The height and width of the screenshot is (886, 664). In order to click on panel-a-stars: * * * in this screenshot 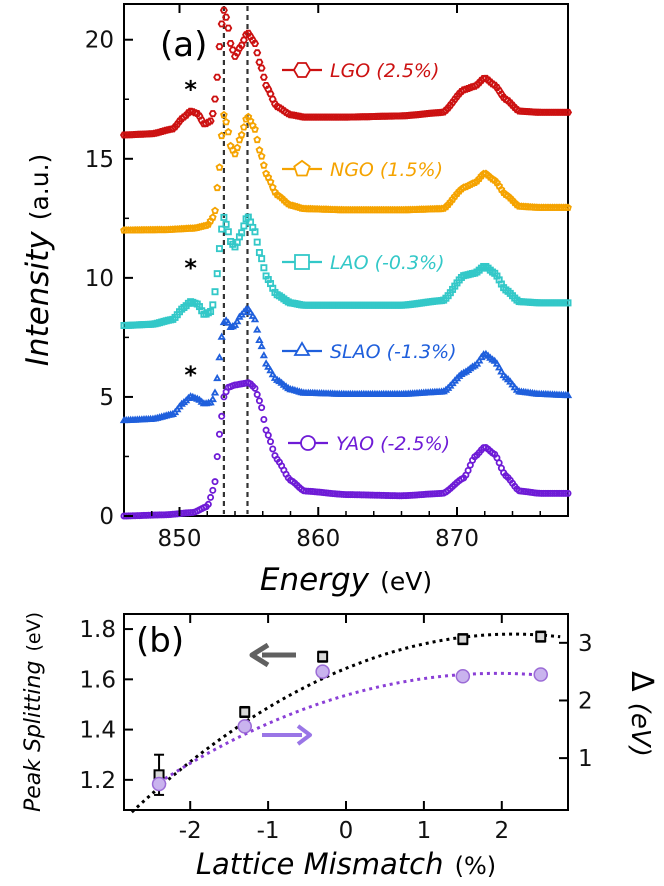, I will do `click(190, 232)`.